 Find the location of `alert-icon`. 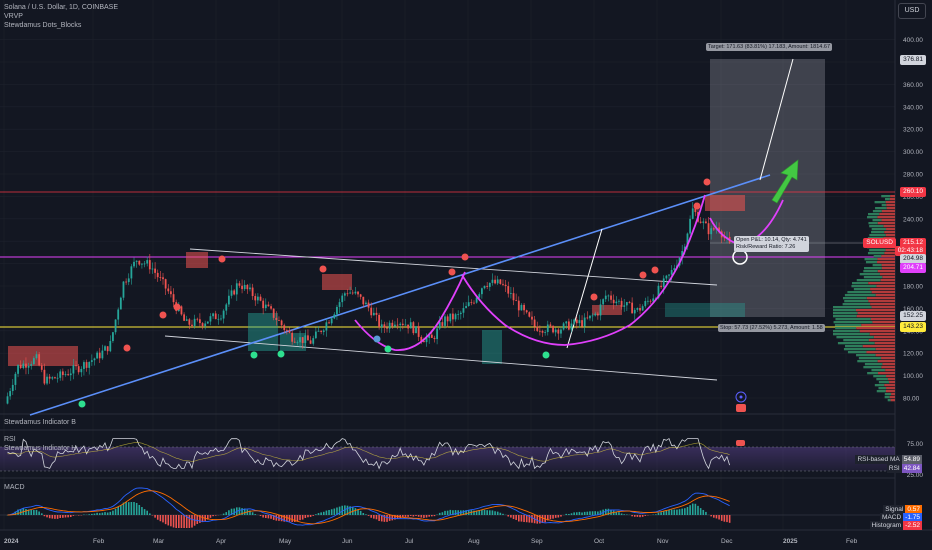

alert-icon is located at coordinates (741, 397).